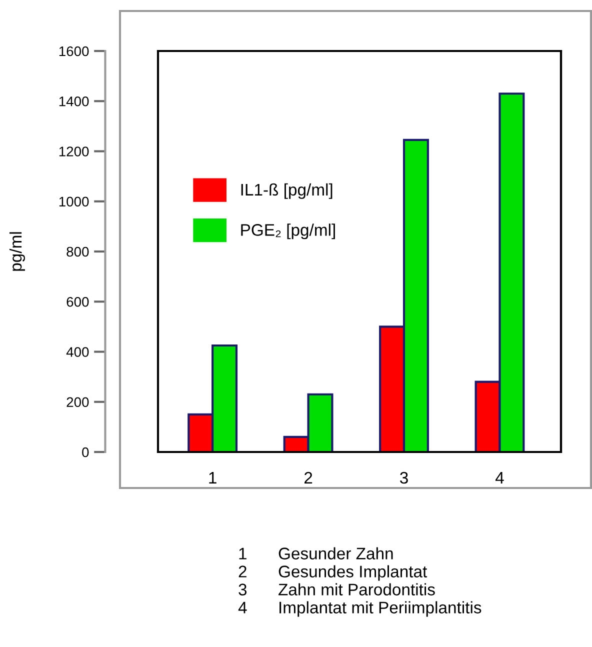 The width and height of the screenshot is (592, 647). I want to click on legend-label: PGE₂ [pg/ml], so click(288, 232).